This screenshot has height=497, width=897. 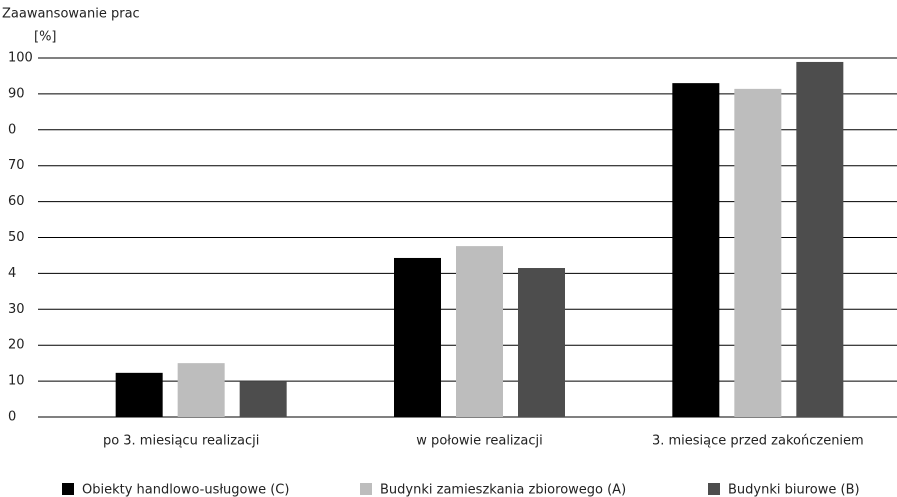 What do you see at coordinates (71, 14) in the screenshot?
I see `y-axis-title: Zaawansowanie prac` at bounding box center [71, 14].